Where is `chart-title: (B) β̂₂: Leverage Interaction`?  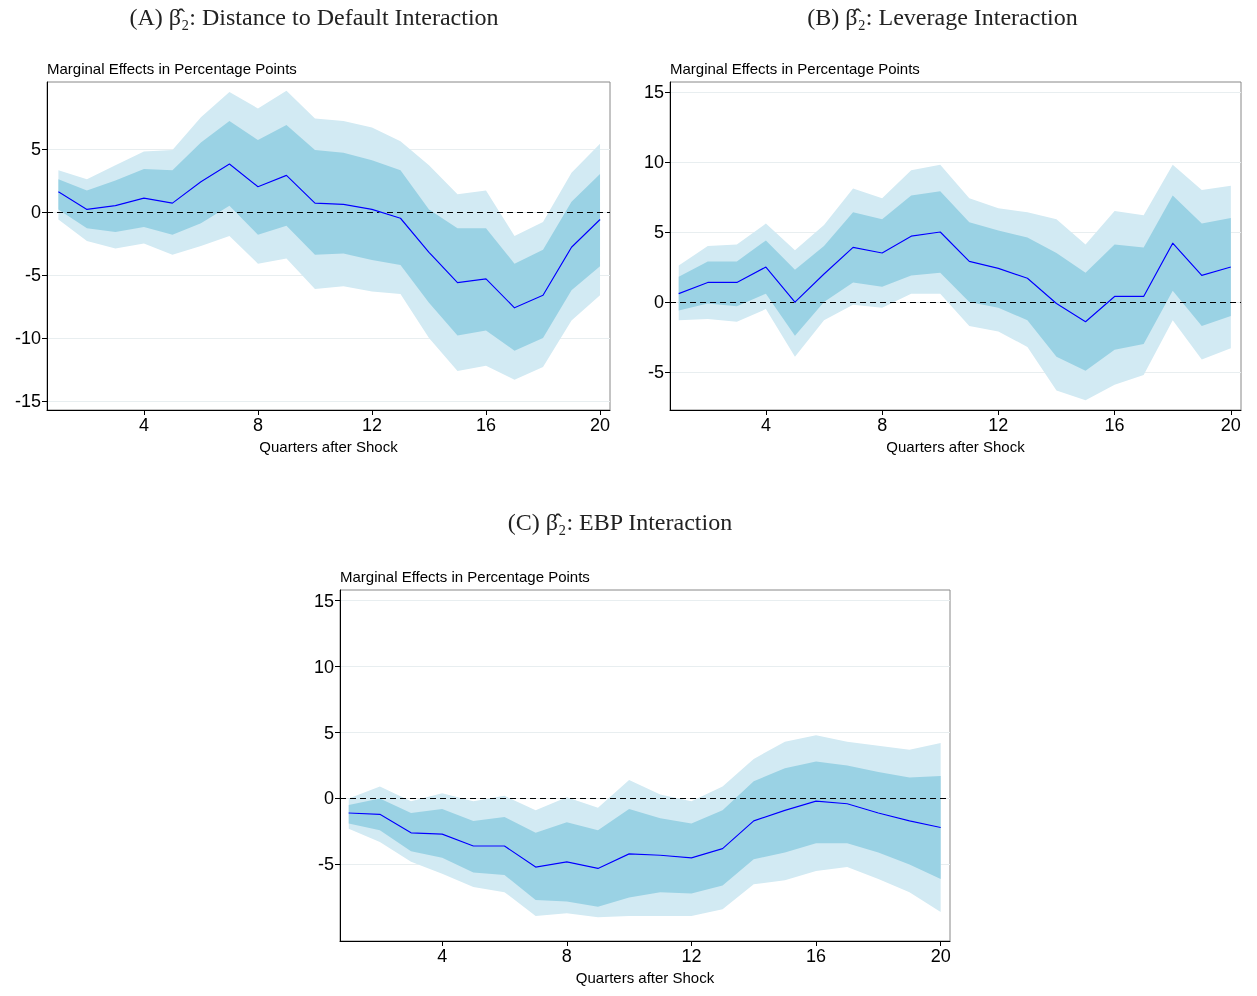 chart-title: (B) β̂₂: Leverage Interaction is located at coordinates (942, 17).